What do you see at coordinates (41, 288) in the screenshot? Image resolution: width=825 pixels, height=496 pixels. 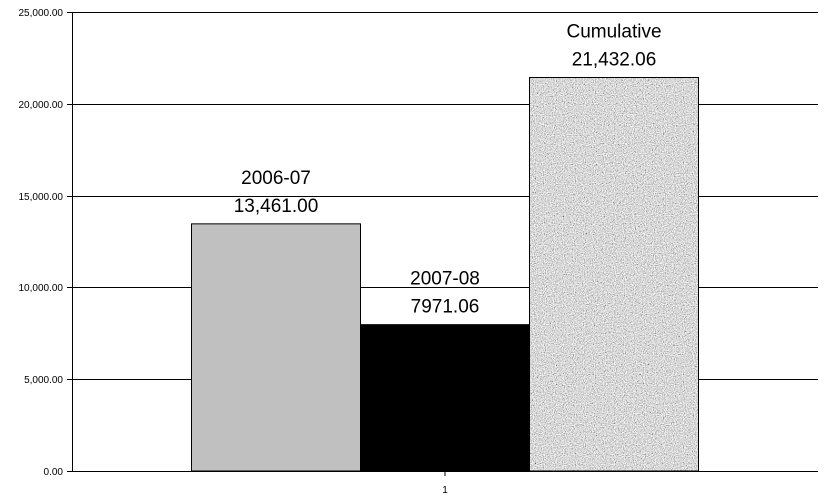 I see `y-tick-label: 10,000.00` at bounding box center [41, 288].